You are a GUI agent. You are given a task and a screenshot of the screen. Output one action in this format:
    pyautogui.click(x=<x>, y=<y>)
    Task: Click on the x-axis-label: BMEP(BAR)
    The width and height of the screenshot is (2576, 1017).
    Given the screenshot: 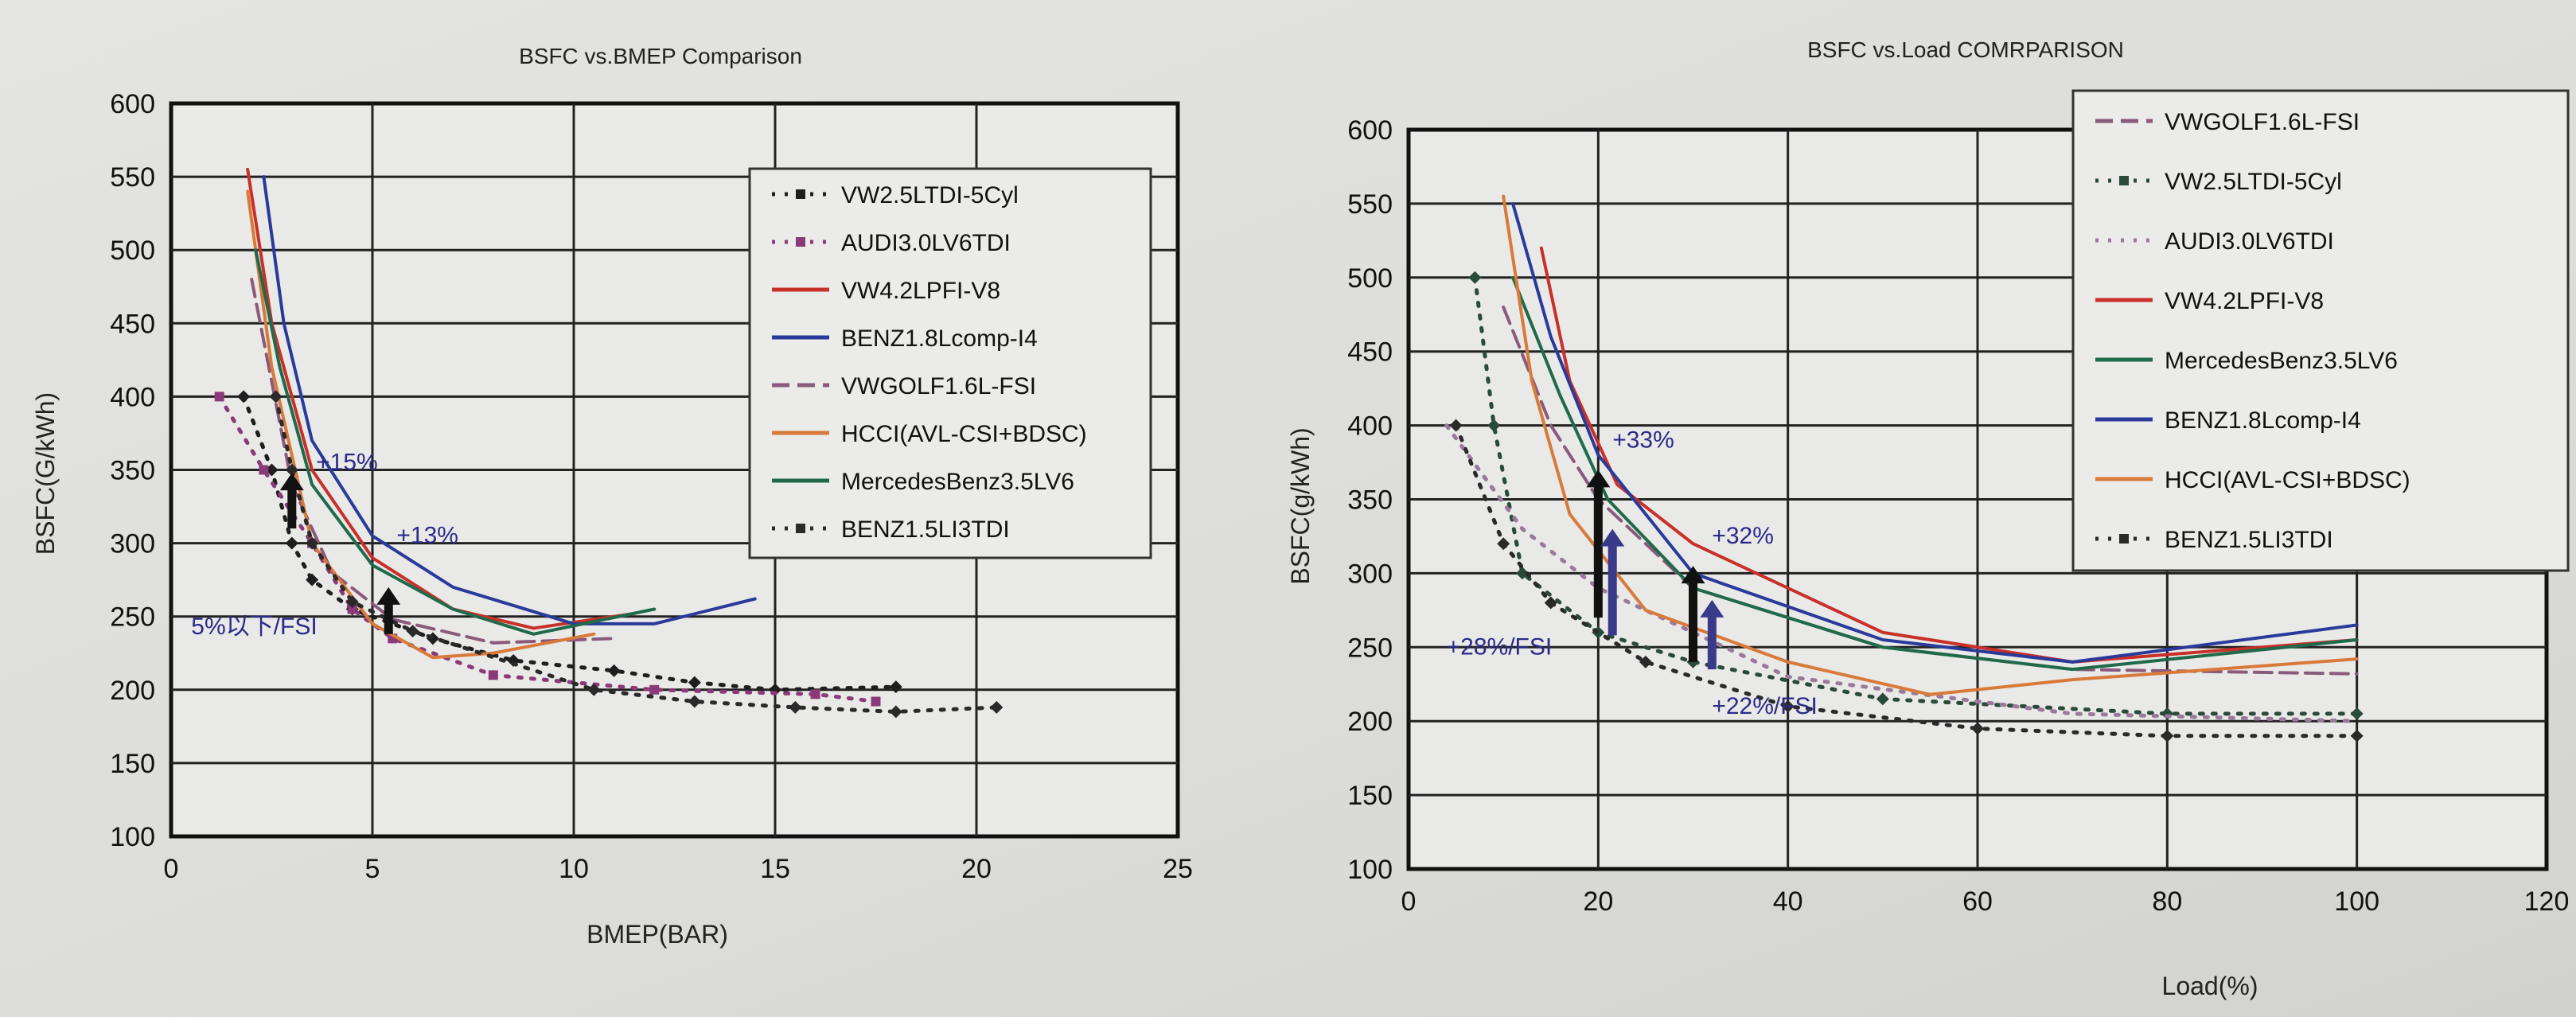 What is the action you would take?
    pyautogui.click(x=657, y=934)
    